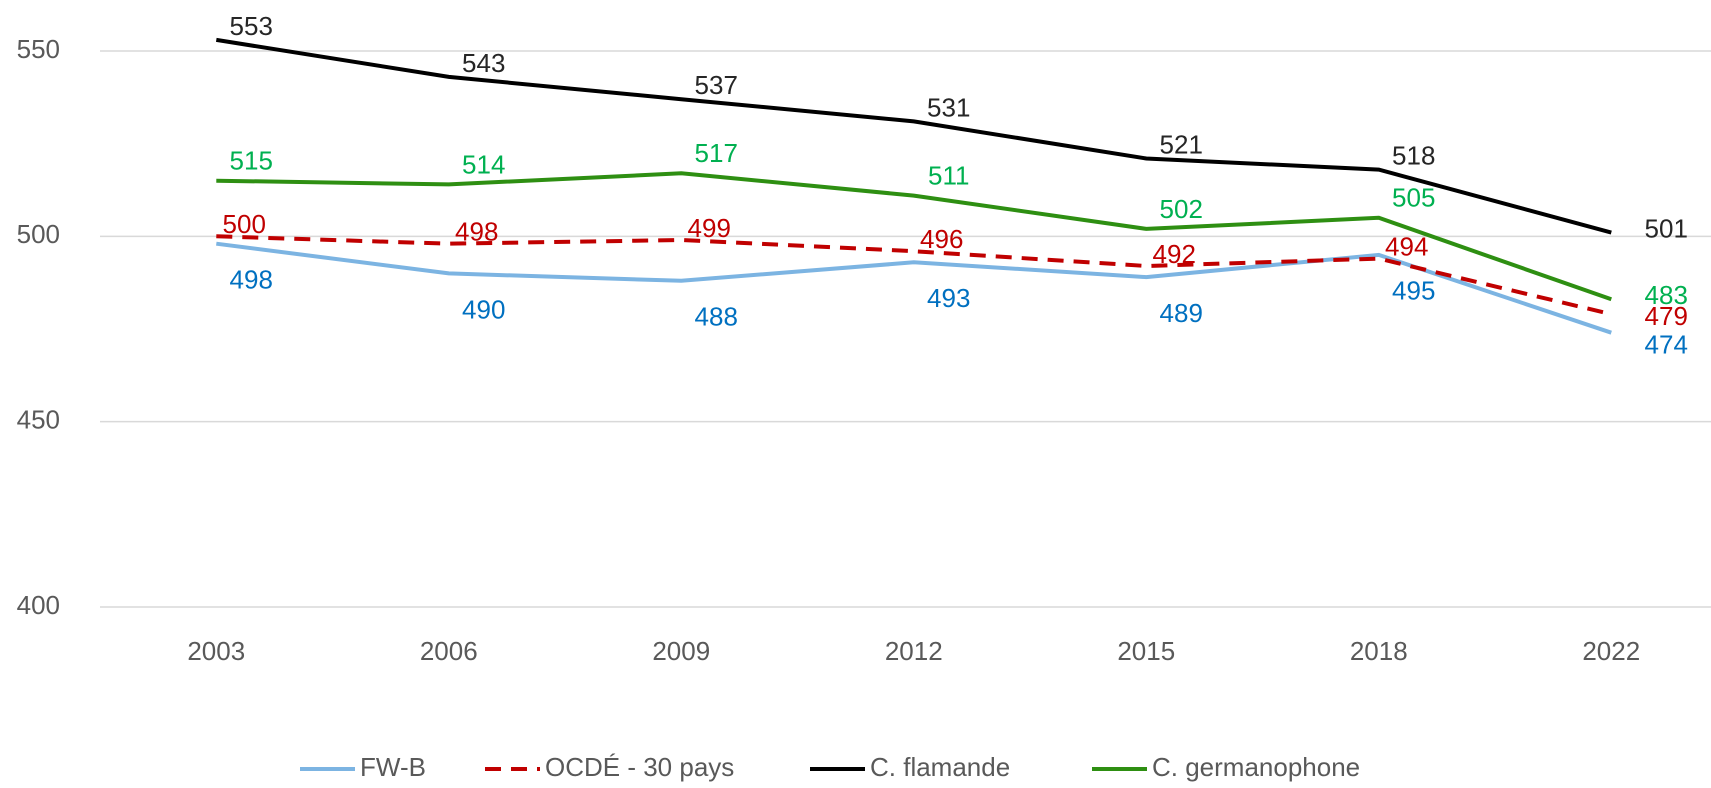 Image resolution: width=1711 pixels, height=788 pixels. What do you see at coordinates (1666, 316) in the screenshot?
I see `data-label: 479` at bounding box center [1666, 316].